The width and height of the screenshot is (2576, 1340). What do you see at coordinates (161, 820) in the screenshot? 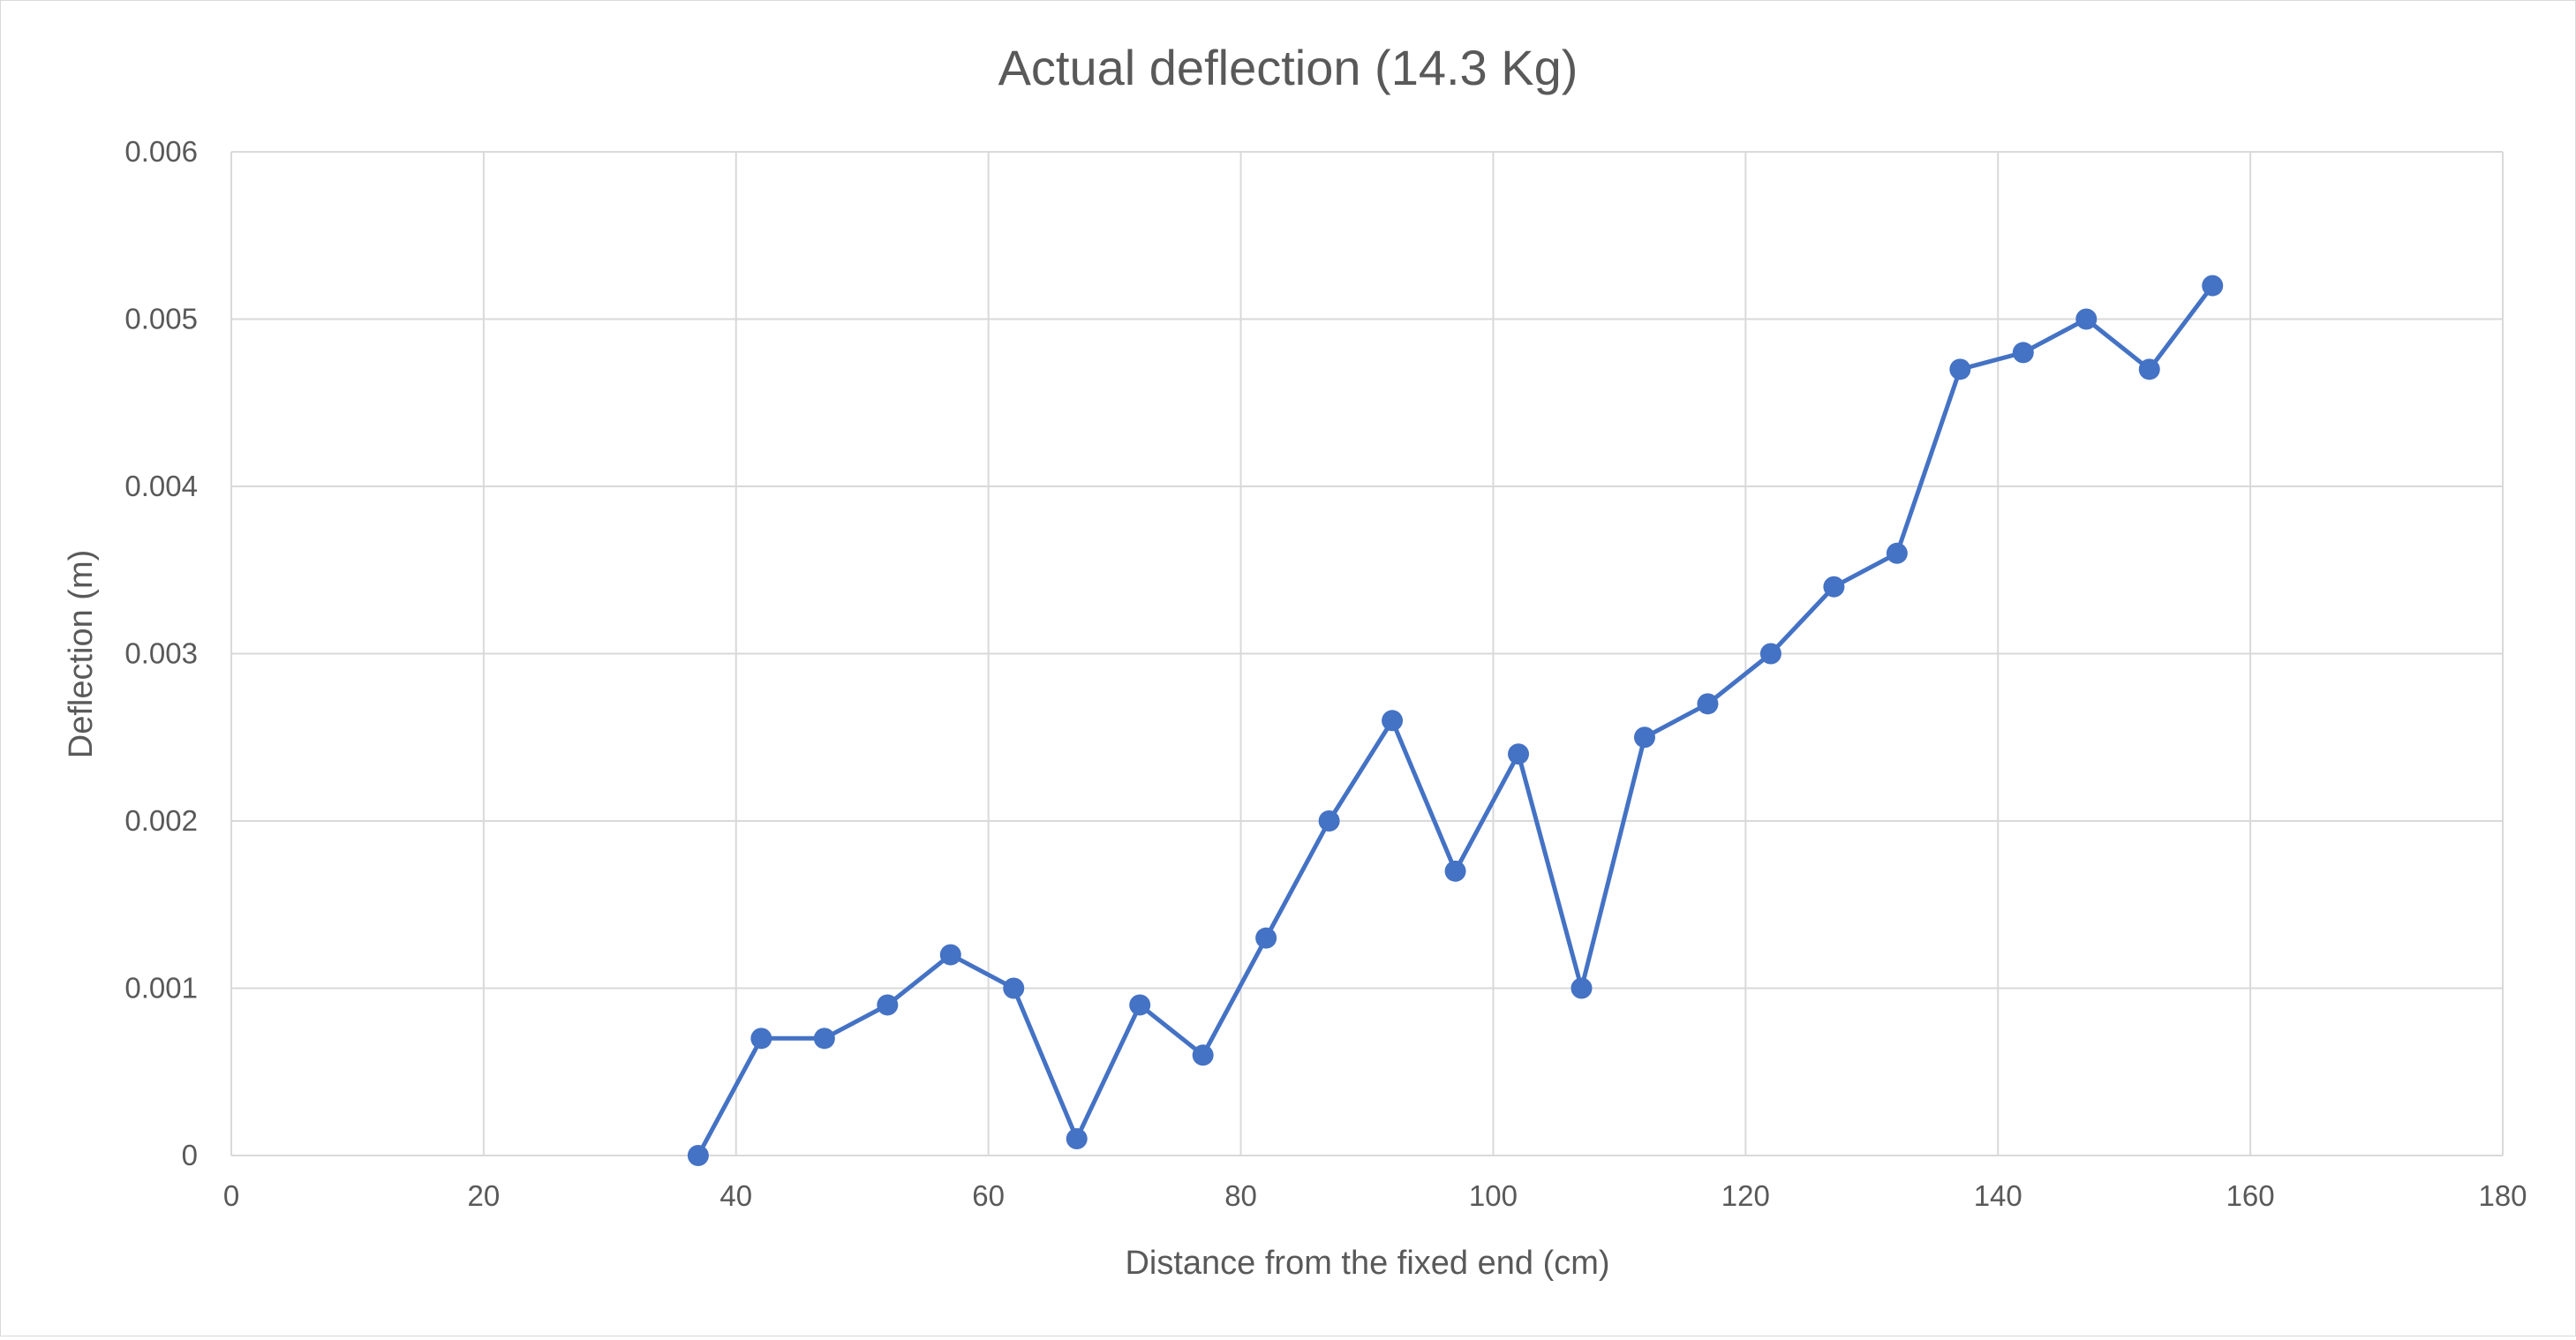
I see `y-tick-label-2: 0.002` at bounding box center [161, 820].